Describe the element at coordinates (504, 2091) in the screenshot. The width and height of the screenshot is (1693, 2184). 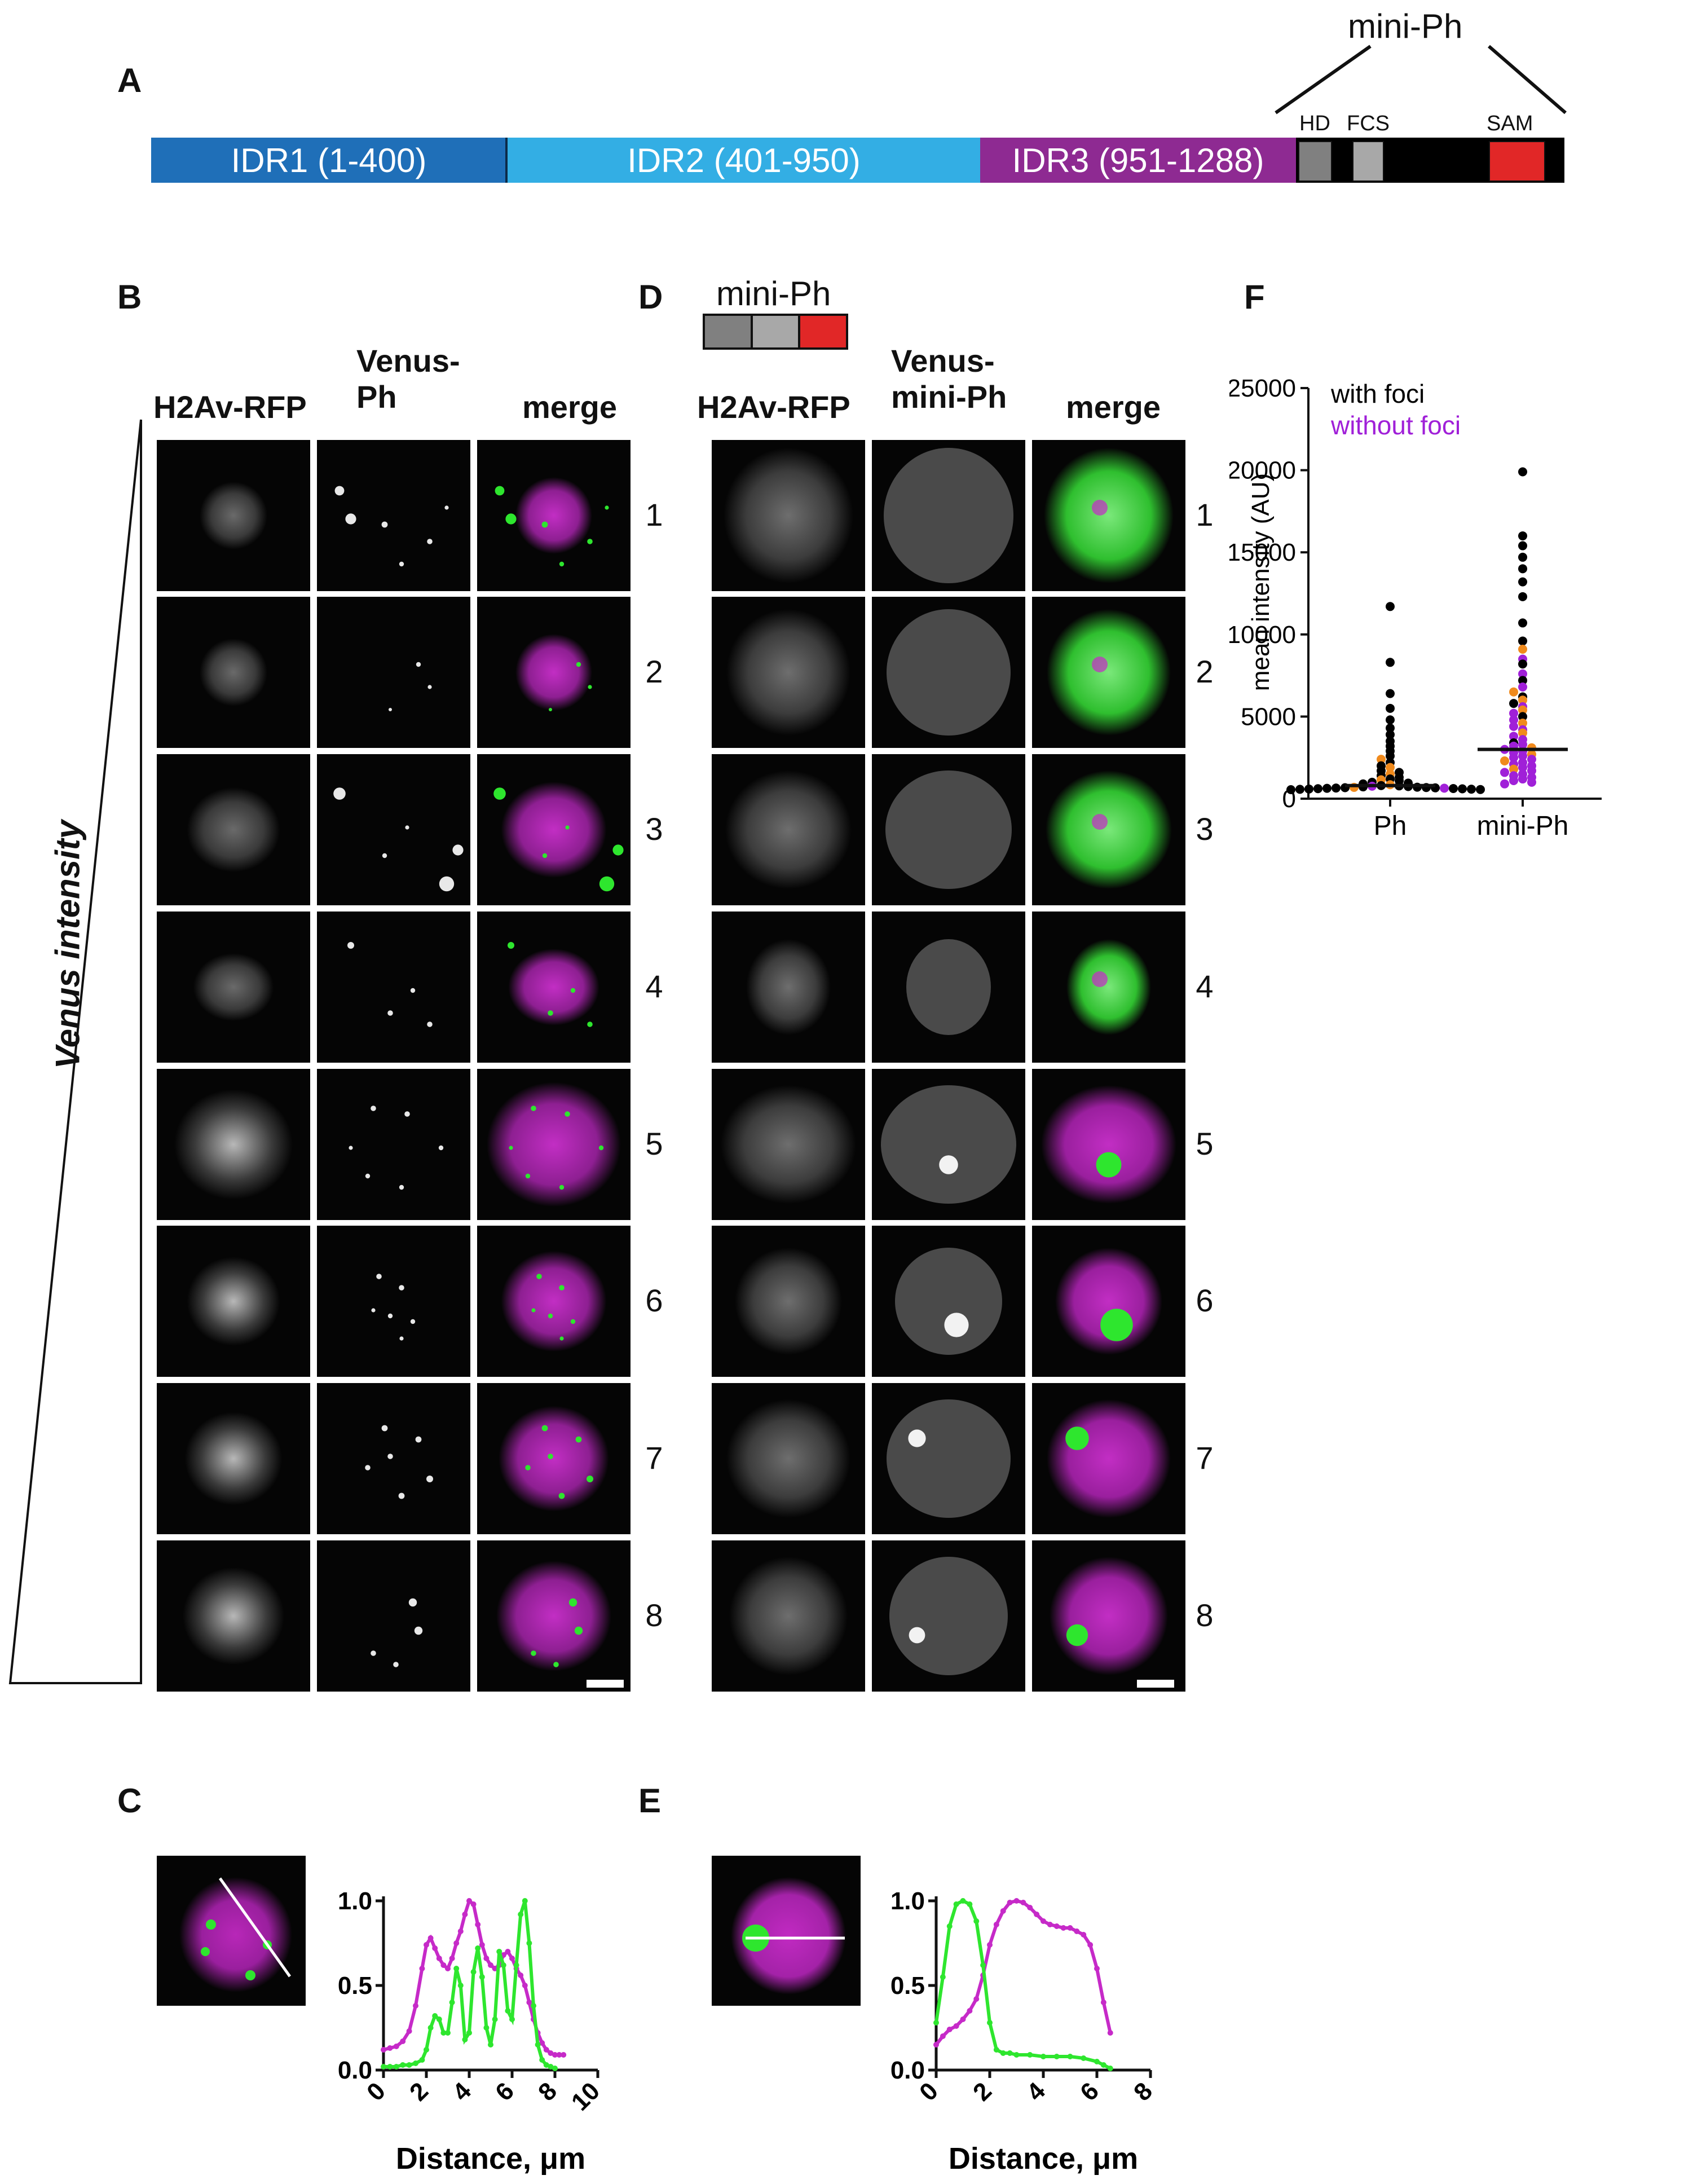
I see `x-tick-label: 6` at that location.